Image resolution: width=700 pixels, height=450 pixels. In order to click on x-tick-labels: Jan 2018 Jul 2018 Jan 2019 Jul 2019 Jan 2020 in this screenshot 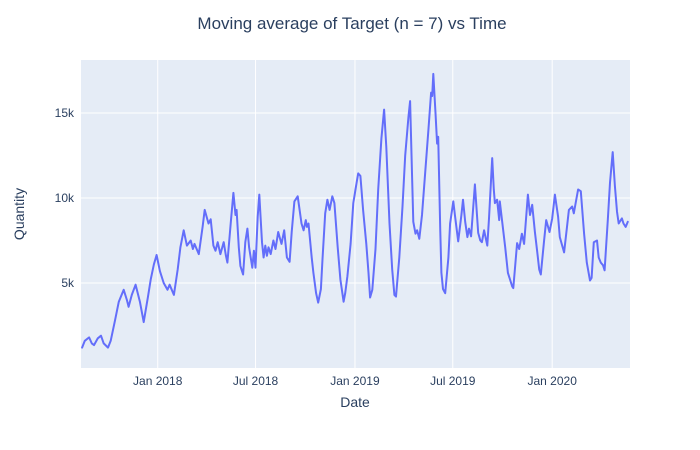, I will do `click(355, 381)`.